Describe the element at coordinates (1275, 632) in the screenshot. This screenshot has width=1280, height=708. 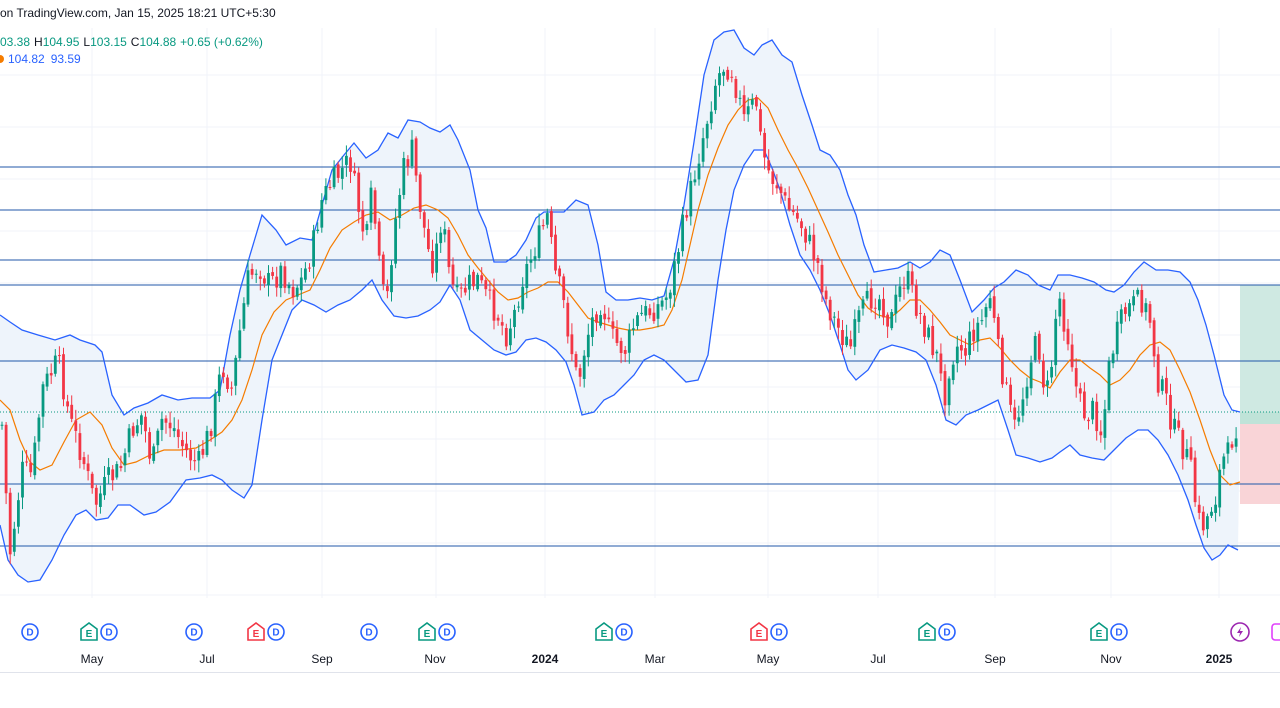
I see `partial-marker-icon` at that location.